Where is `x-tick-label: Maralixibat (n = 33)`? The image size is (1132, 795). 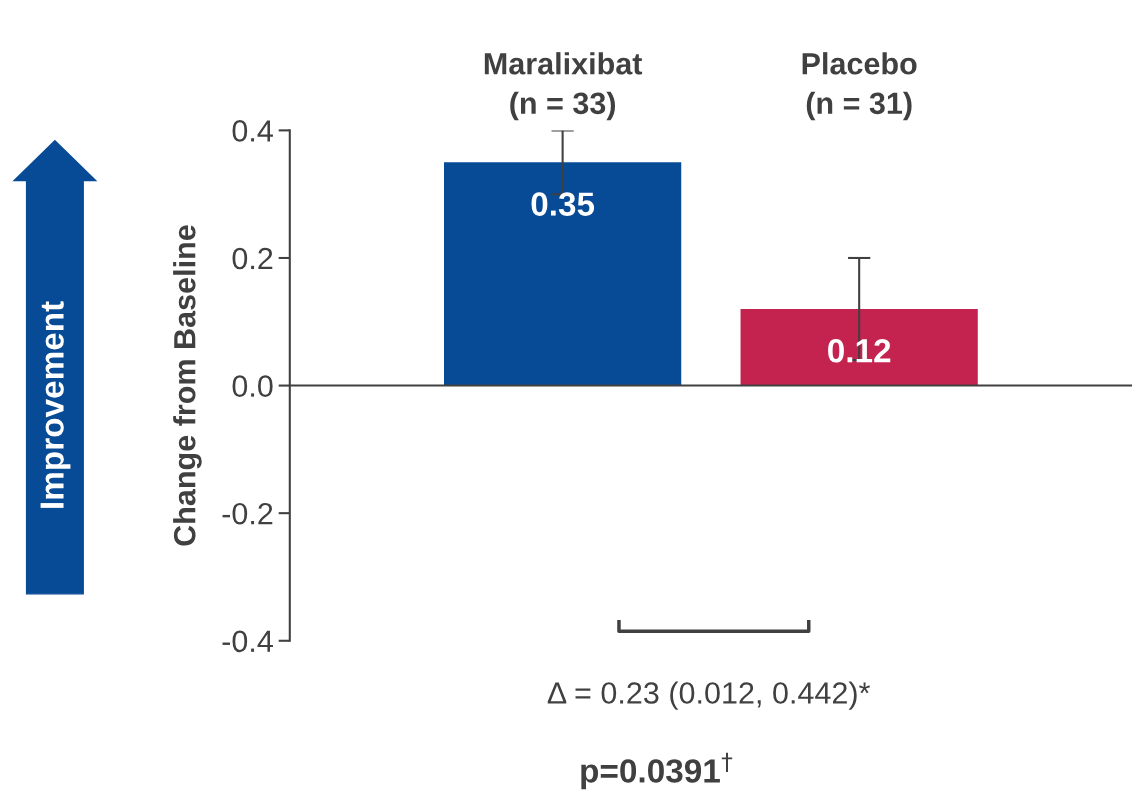 x-tick-label: Maralixibat (n = 33) is located at coordinates (563, 86).